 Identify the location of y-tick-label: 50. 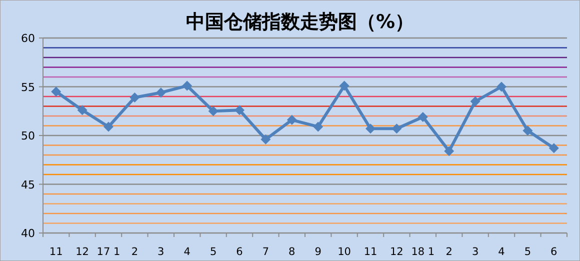
(28, 136).